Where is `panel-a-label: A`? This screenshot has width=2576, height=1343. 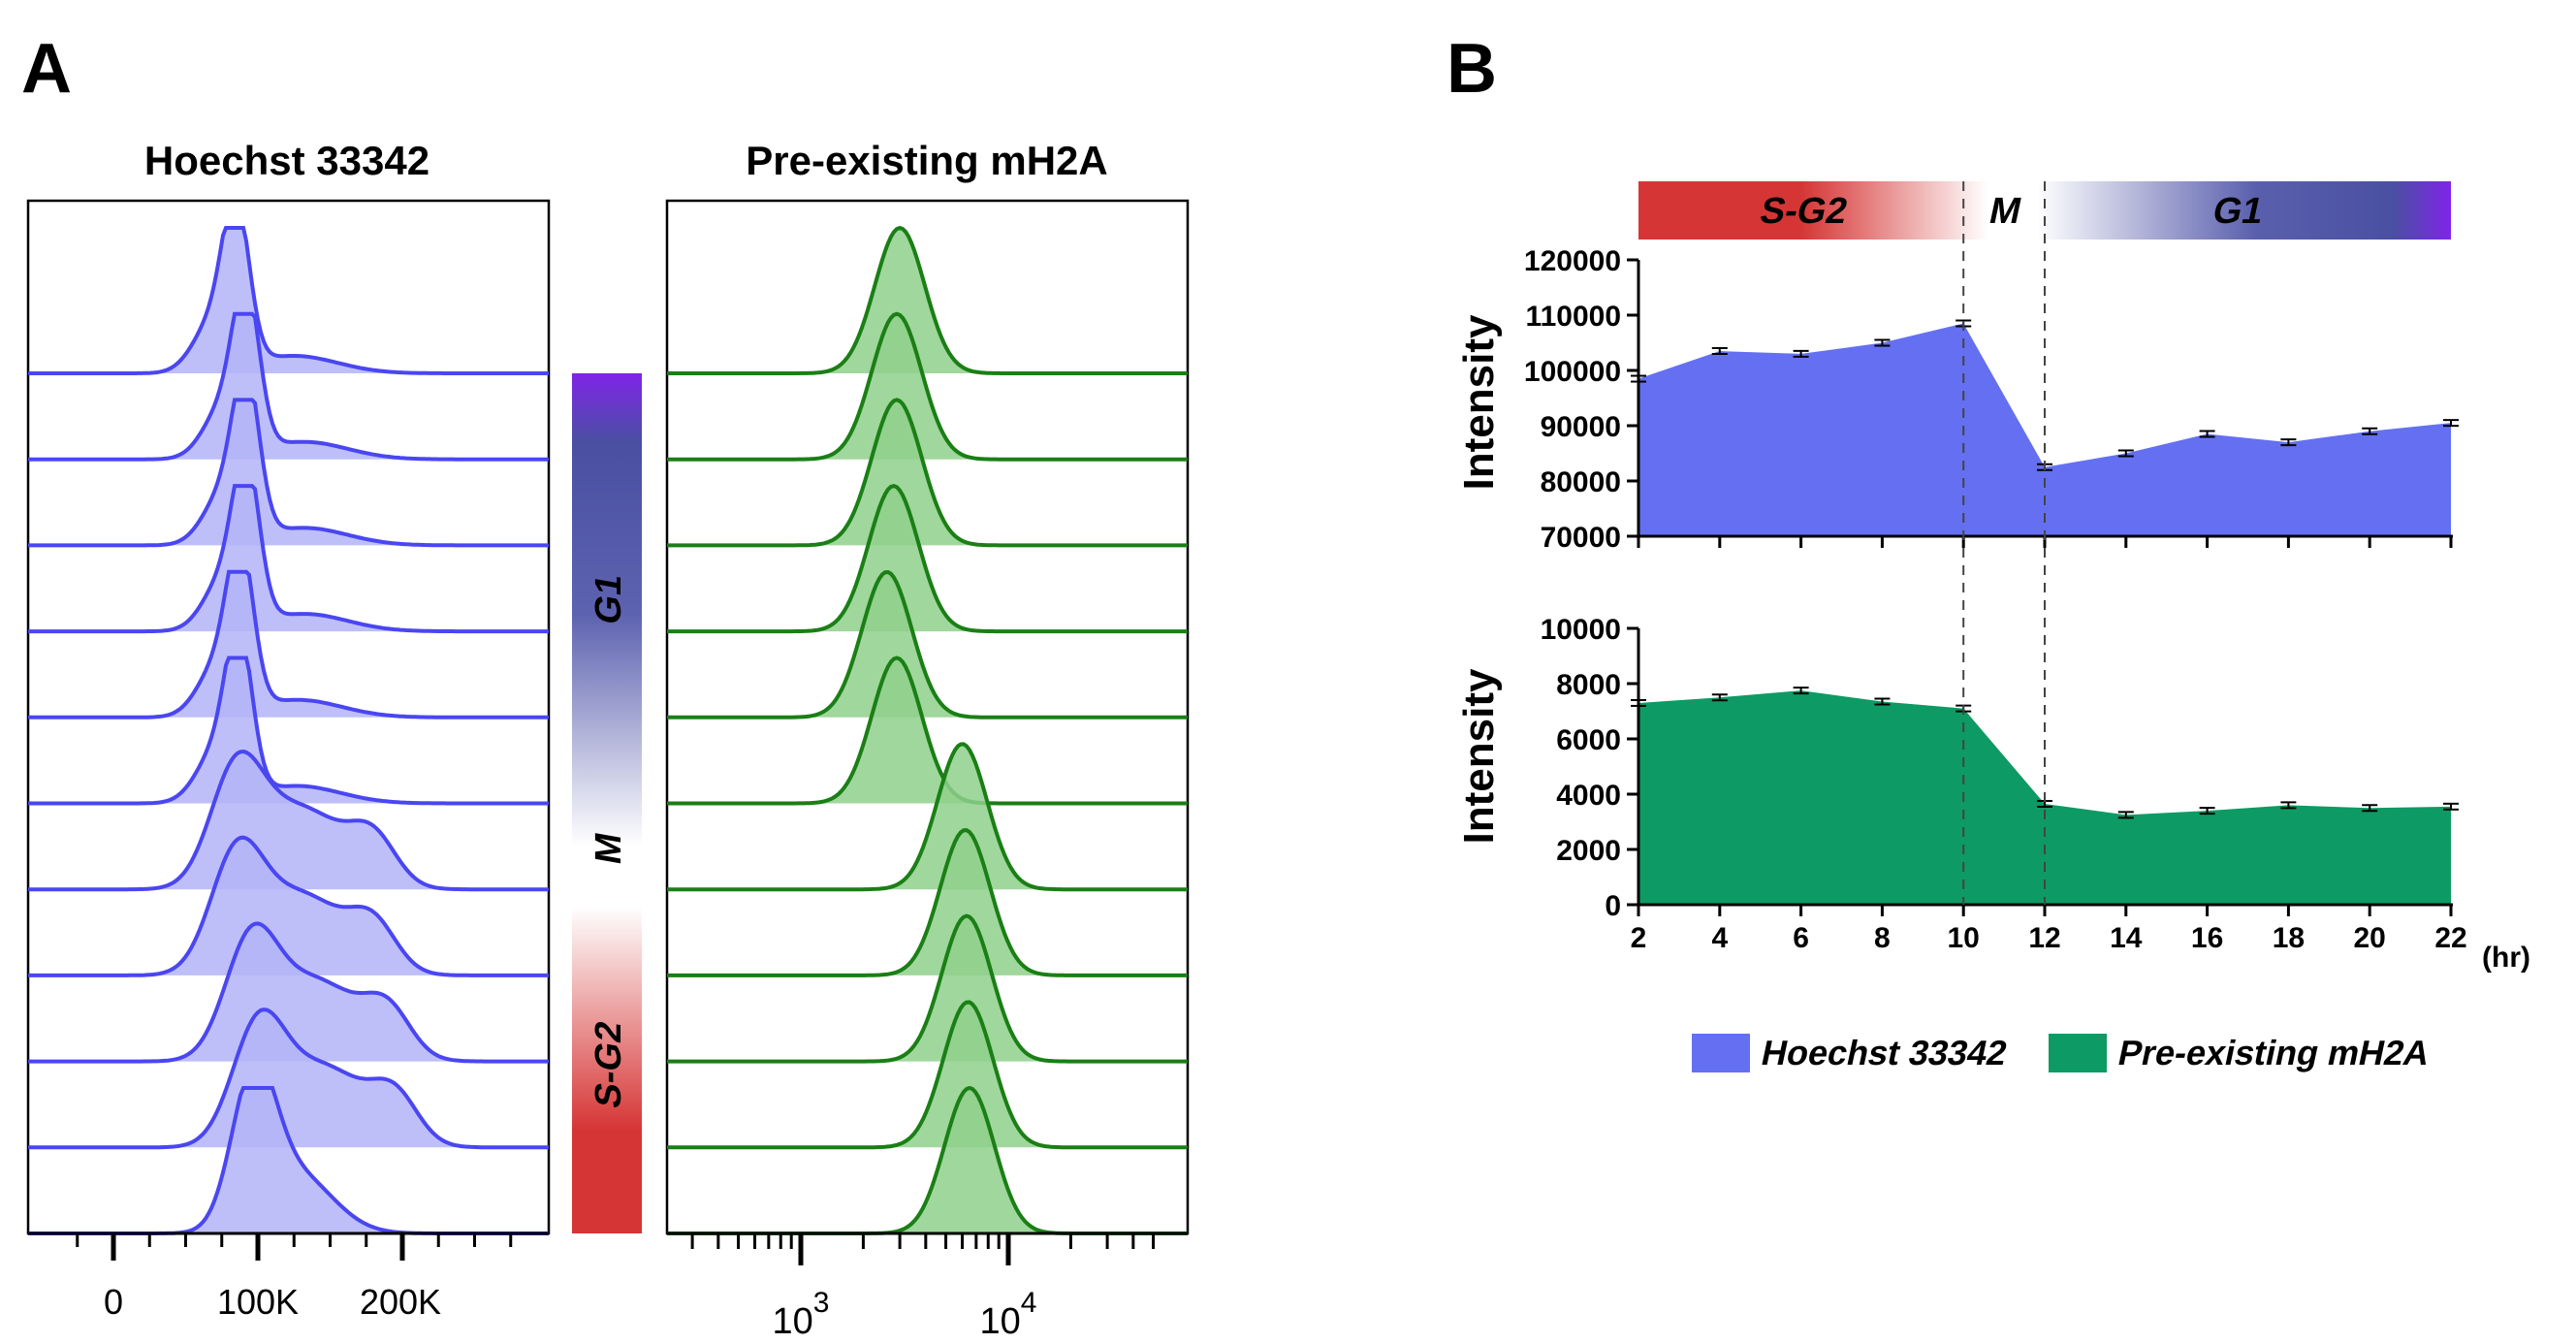
panel-a-label: A is located at coordinates (46, 69).